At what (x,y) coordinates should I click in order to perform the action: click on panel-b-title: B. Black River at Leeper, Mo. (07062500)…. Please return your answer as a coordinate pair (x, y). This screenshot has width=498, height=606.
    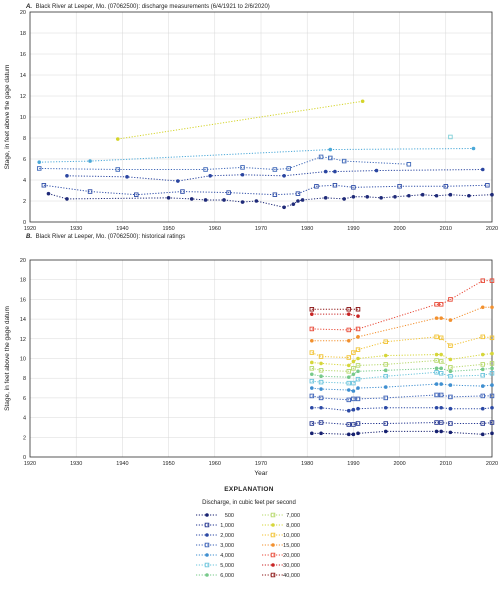
    Looking at the image, I should click on (105, 237).